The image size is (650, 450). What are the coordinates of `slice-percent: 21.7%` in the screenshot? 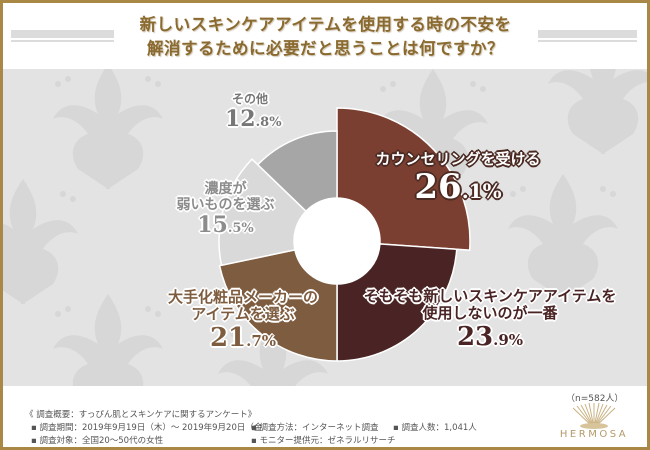 It's located at (243, 337).